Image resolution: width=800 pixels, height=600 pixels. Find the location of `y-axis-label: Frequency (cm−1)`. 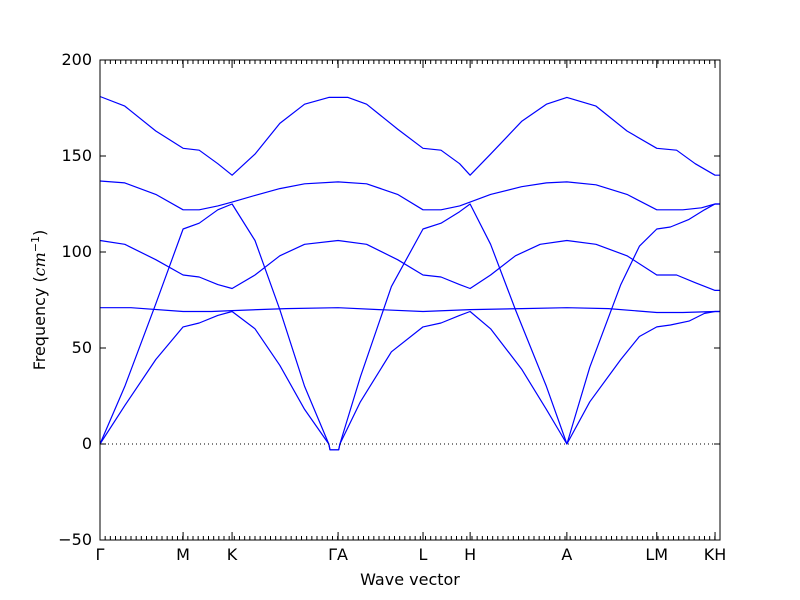

y-axis-label: Frequency (cm−1) is located at coordinates (39, 300).